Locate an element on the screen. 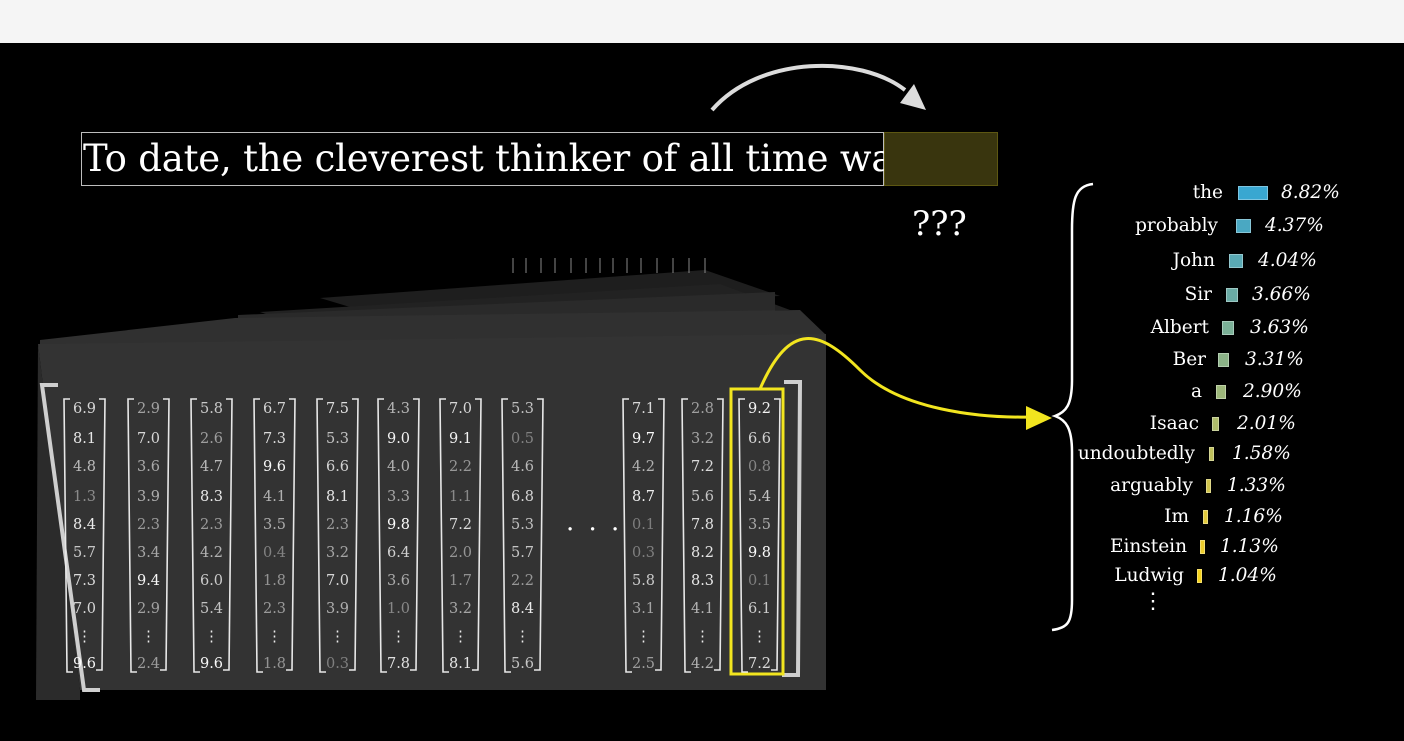 This screenshot has height=741, width=1404. token-label: Isaac is located at coordinates (1174, 423).